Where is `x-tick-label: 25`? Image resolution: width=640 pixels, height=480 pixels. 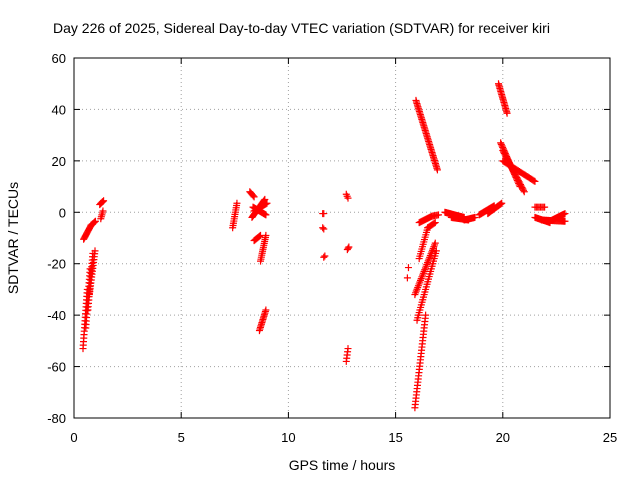 x-tick-label: 25 is located at coordinates (610, 437).